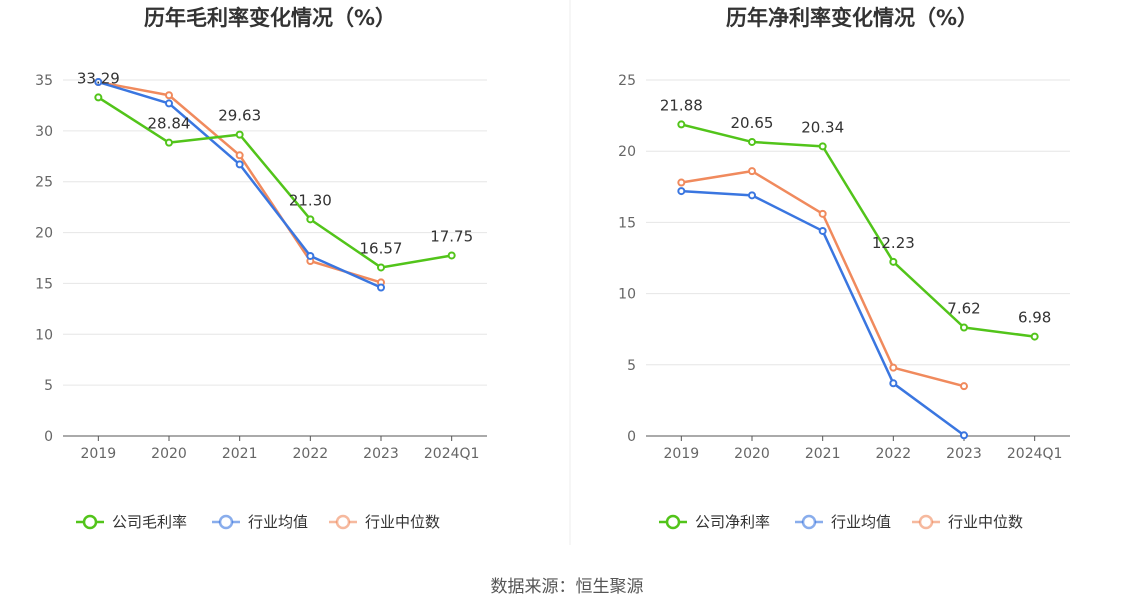 The image size is (1134, 612). What do you see at coordinates (270, 18) in the screenshot?
I see `chart-title: 历年毛利率变化情况（%）` at bounding box center [270, 18].